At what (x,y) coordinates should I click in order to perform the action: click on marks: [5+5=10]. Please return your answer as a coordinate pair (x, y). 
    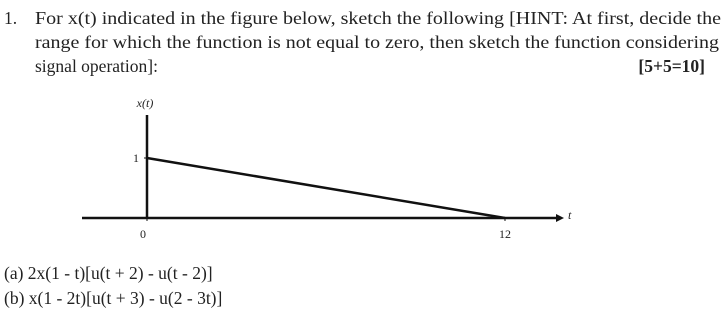
    Looking at the image, I should click on (671, 66).